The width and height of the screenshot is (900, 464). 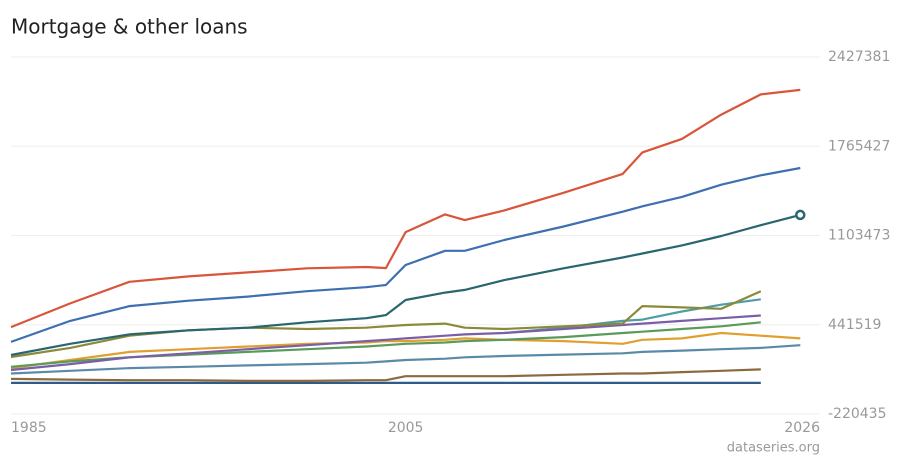 I want to click on x-tick-label: 2026, so click(x=802, y=428).